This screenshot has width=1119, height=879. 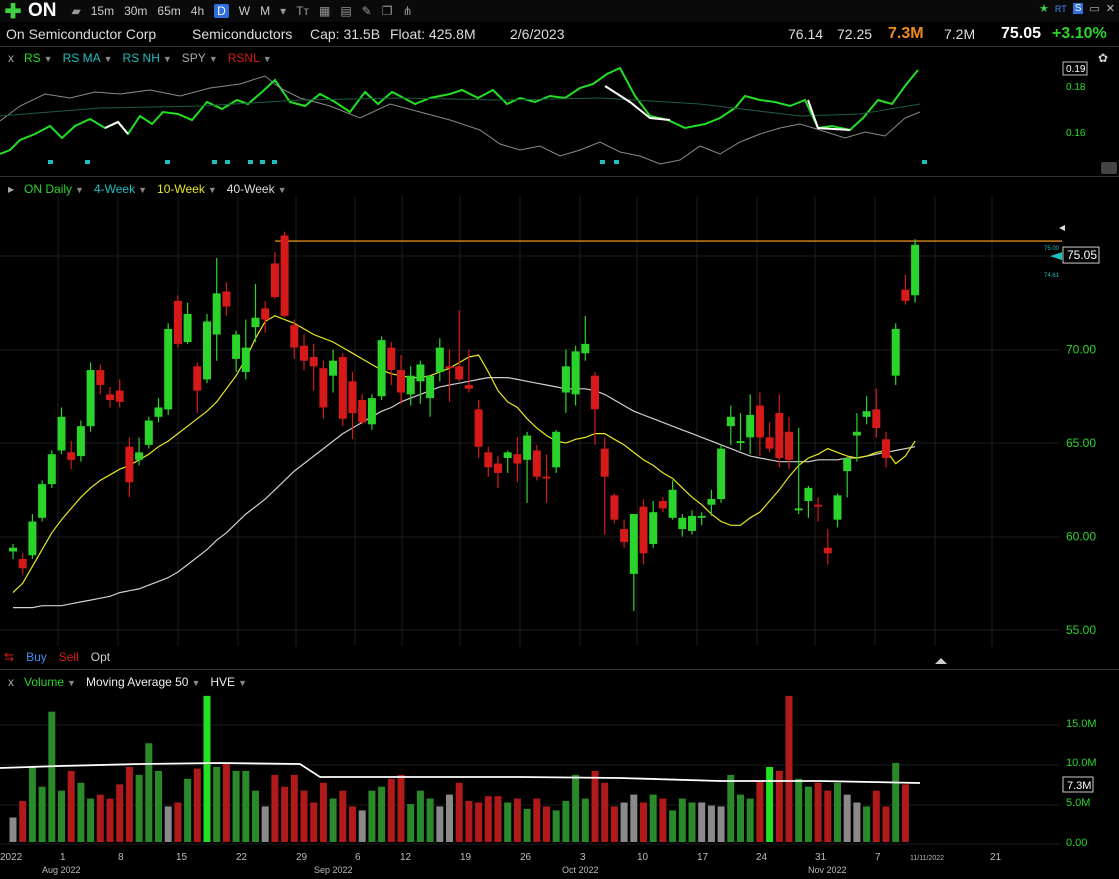 I want to click on last-price-tag, so click(x=1081, y=255).